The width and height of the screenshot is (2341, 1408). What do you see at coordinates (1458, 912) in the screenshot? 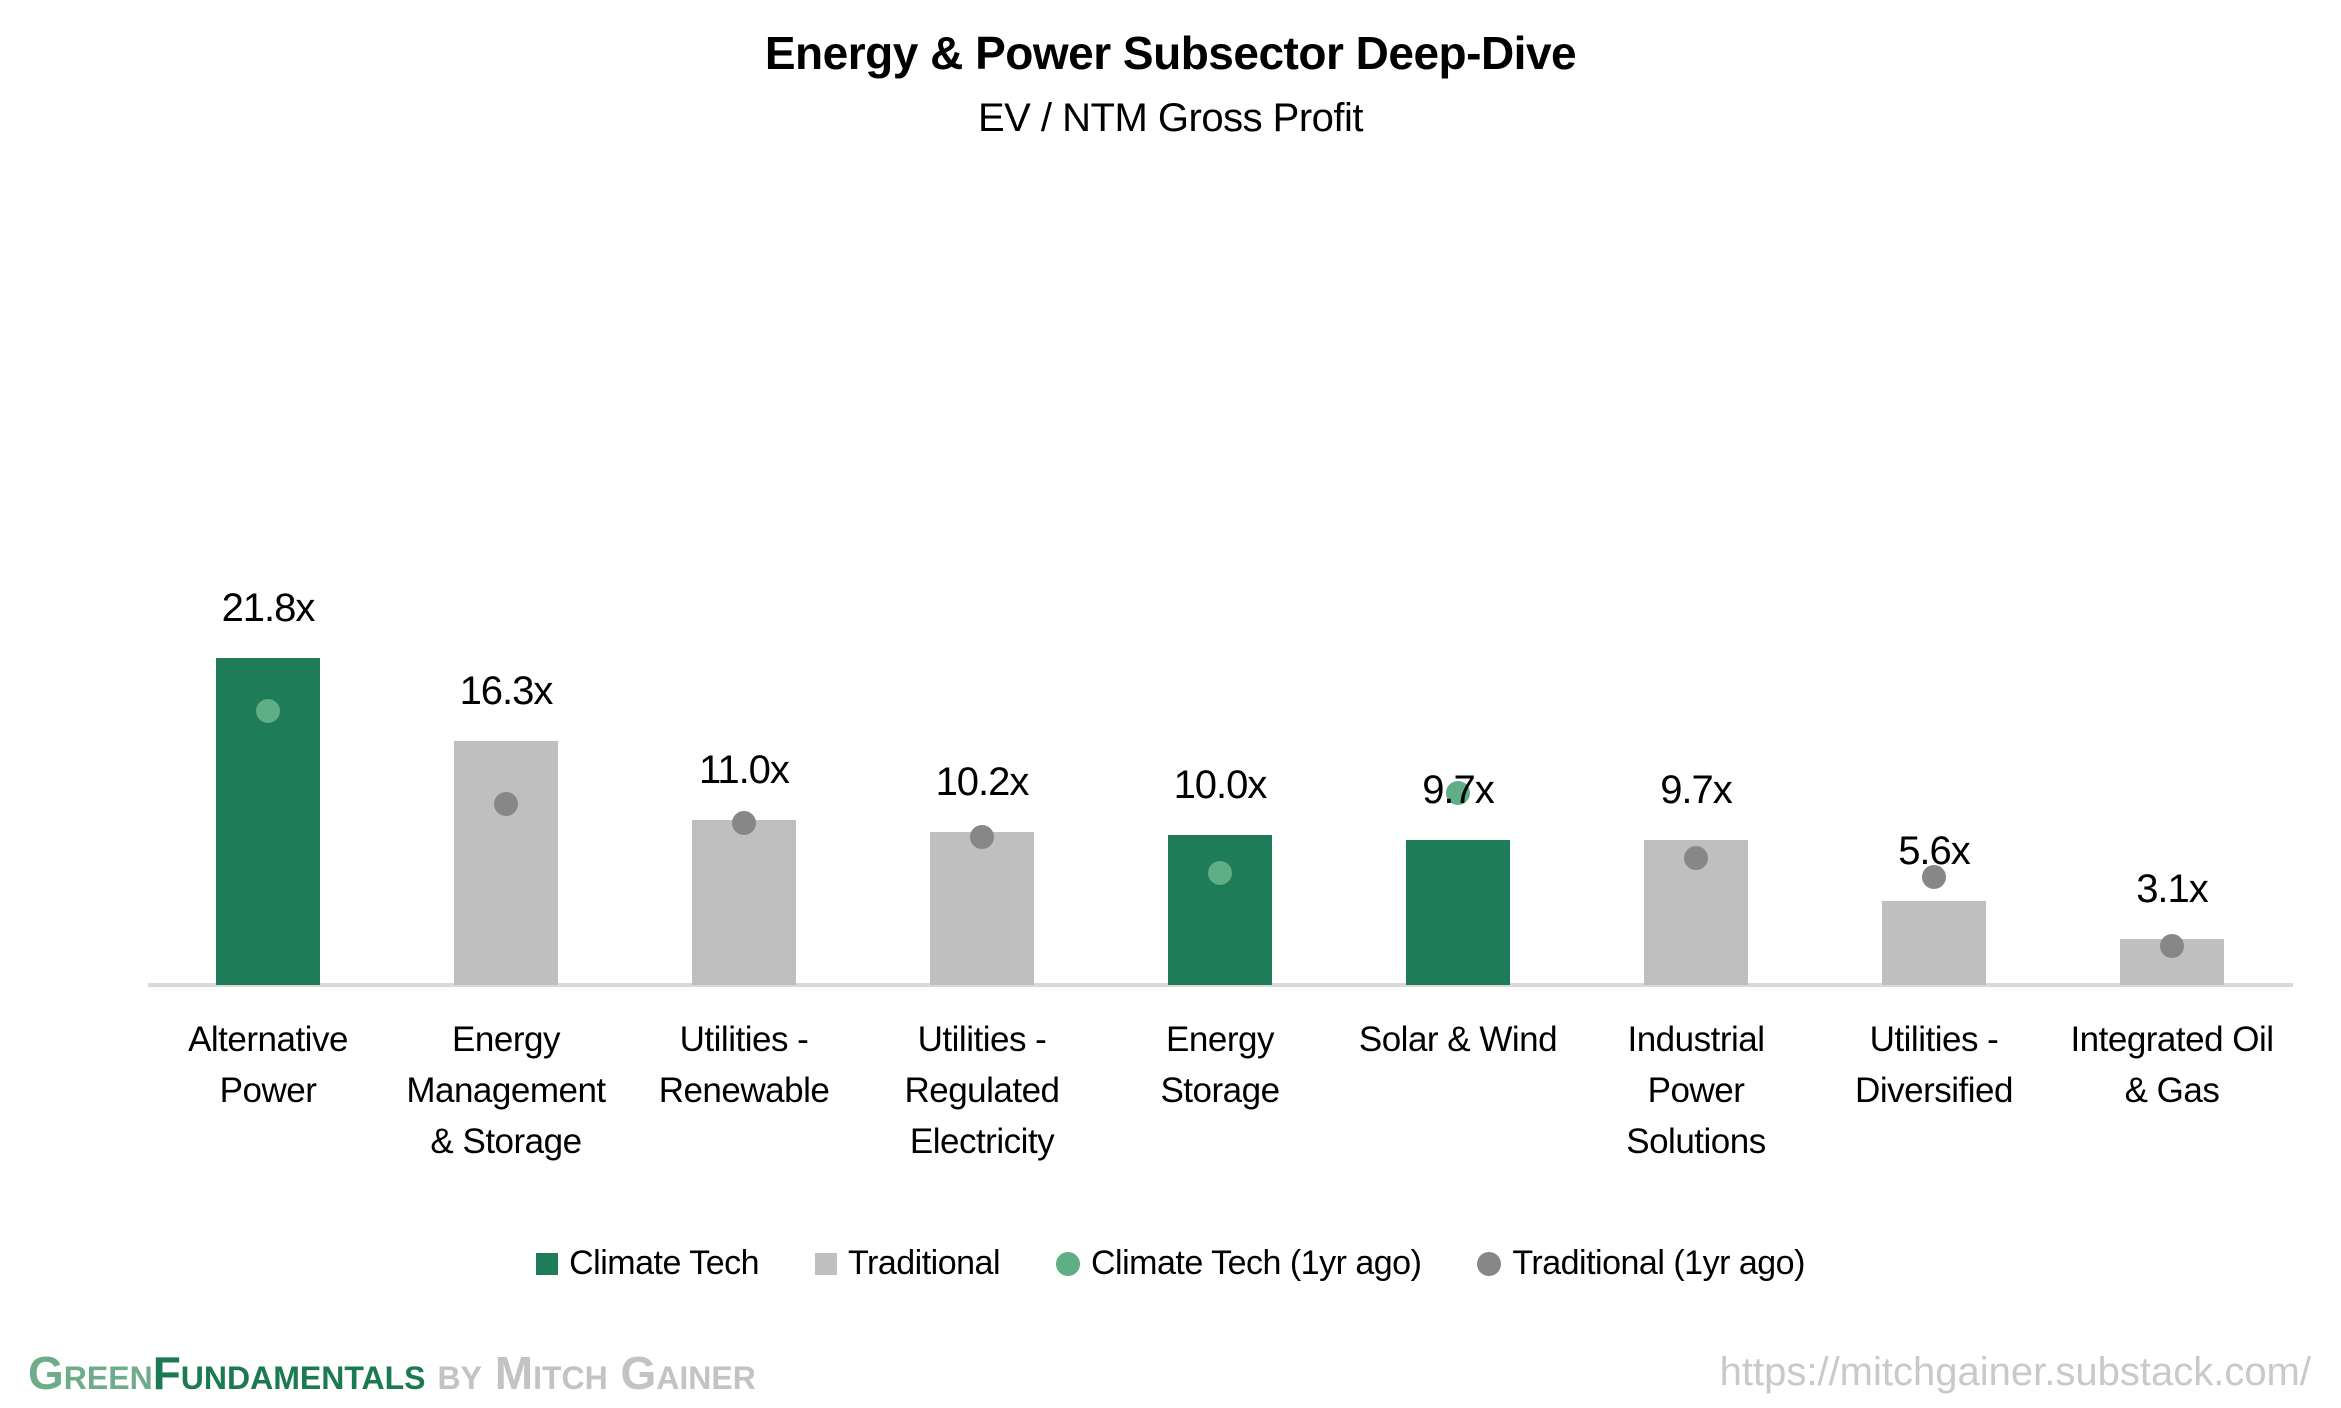
I see `bar-solar-wind` at bounding box center [1458, 912].